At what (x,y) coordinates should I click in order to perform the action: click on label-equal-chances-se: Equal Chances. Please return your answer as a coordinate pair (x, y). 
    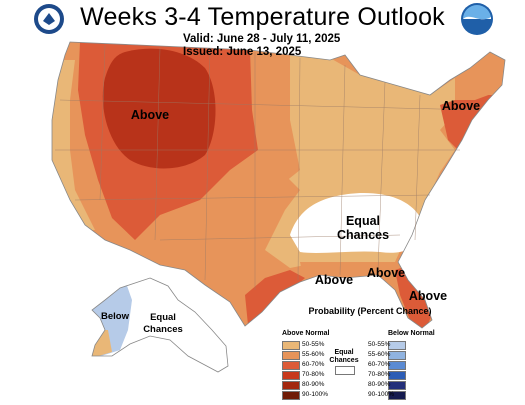
    Looking at the image, I should click on (363, 228).